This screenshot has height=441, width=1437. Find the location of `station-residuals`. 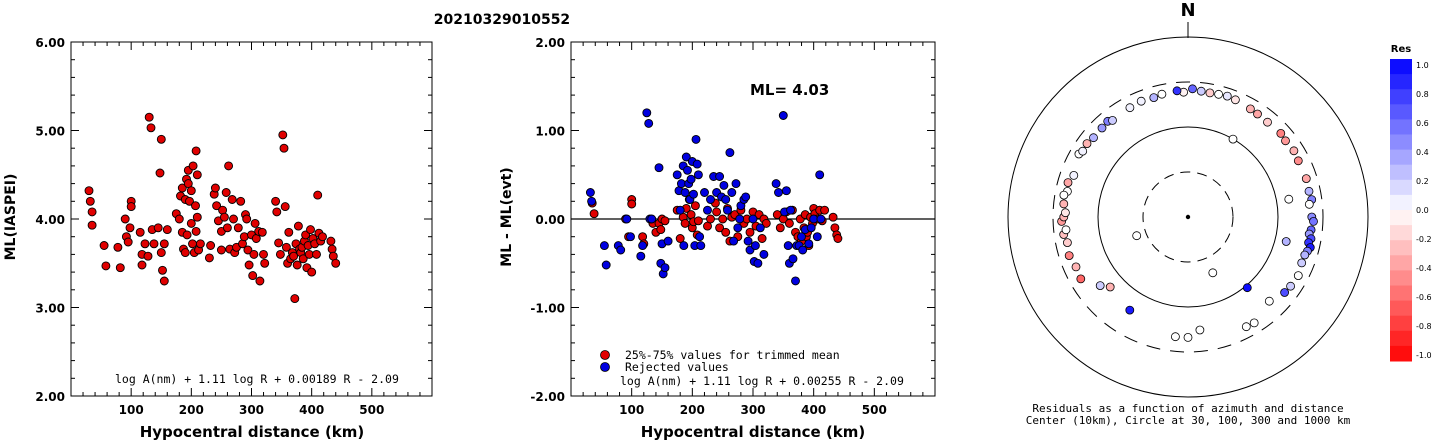

station-residuals is located at coordinates (1187, 213).